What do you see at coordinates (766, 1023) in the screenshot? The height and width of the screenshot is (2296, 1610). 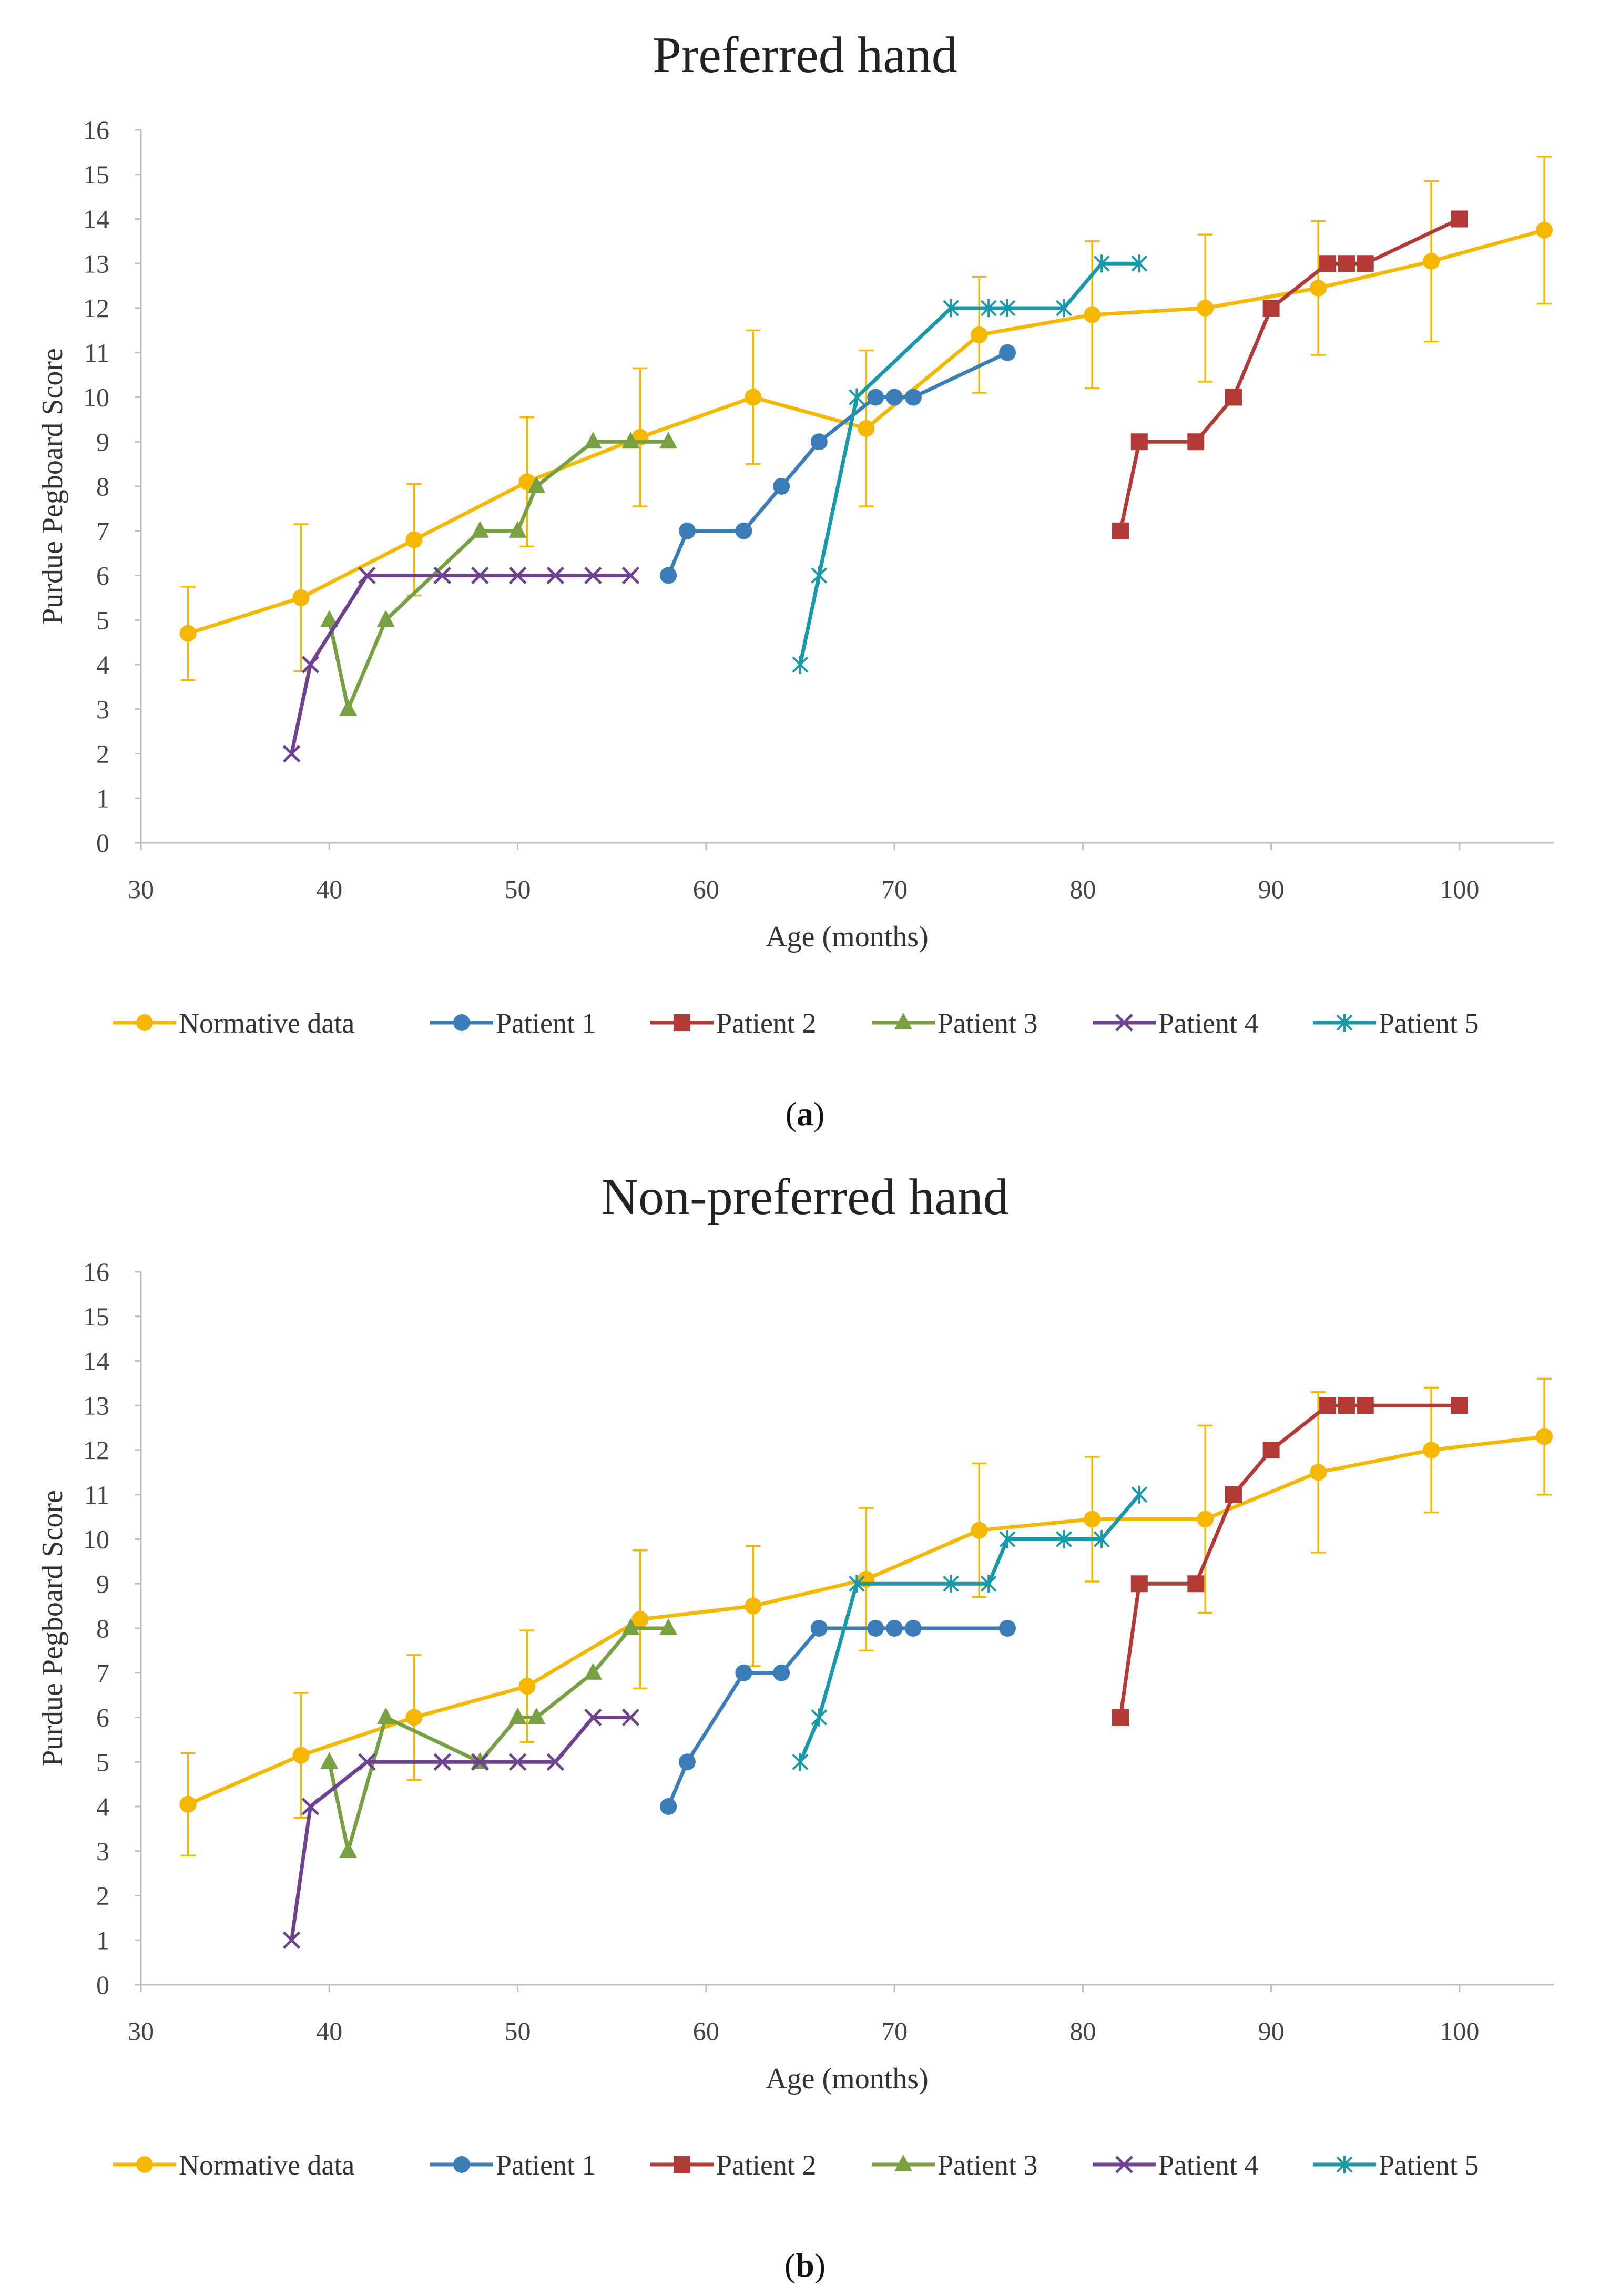 I see `legend-label: Patient 2` at bounding box center [766, 1023].